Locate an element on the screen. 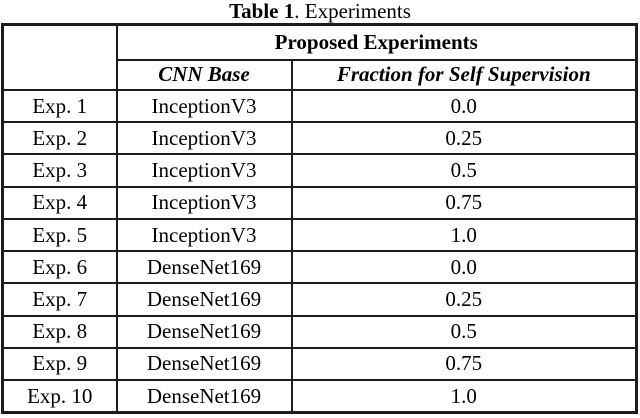  exp-cell: Exp. 1 is located at coordinates (59, 106).